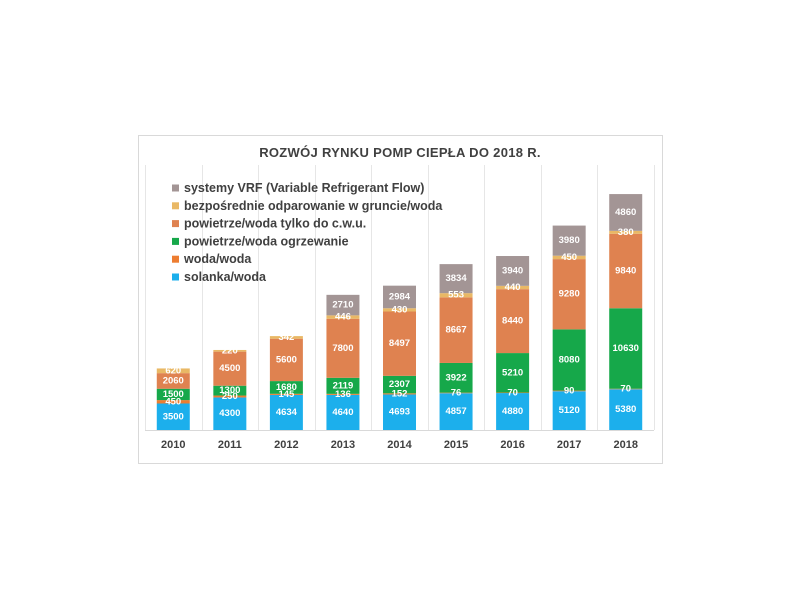  I want to click on data-label: 76, so click(456, 392).